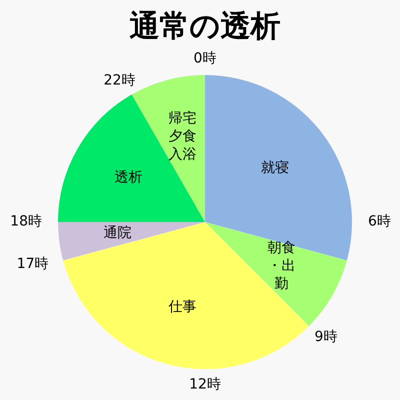 The height and width of the screenshot is (400, 400). What do you see at coordinates (326, 336) in the screenshot?
I see `text: 9時` at bounding box center [326, 336].